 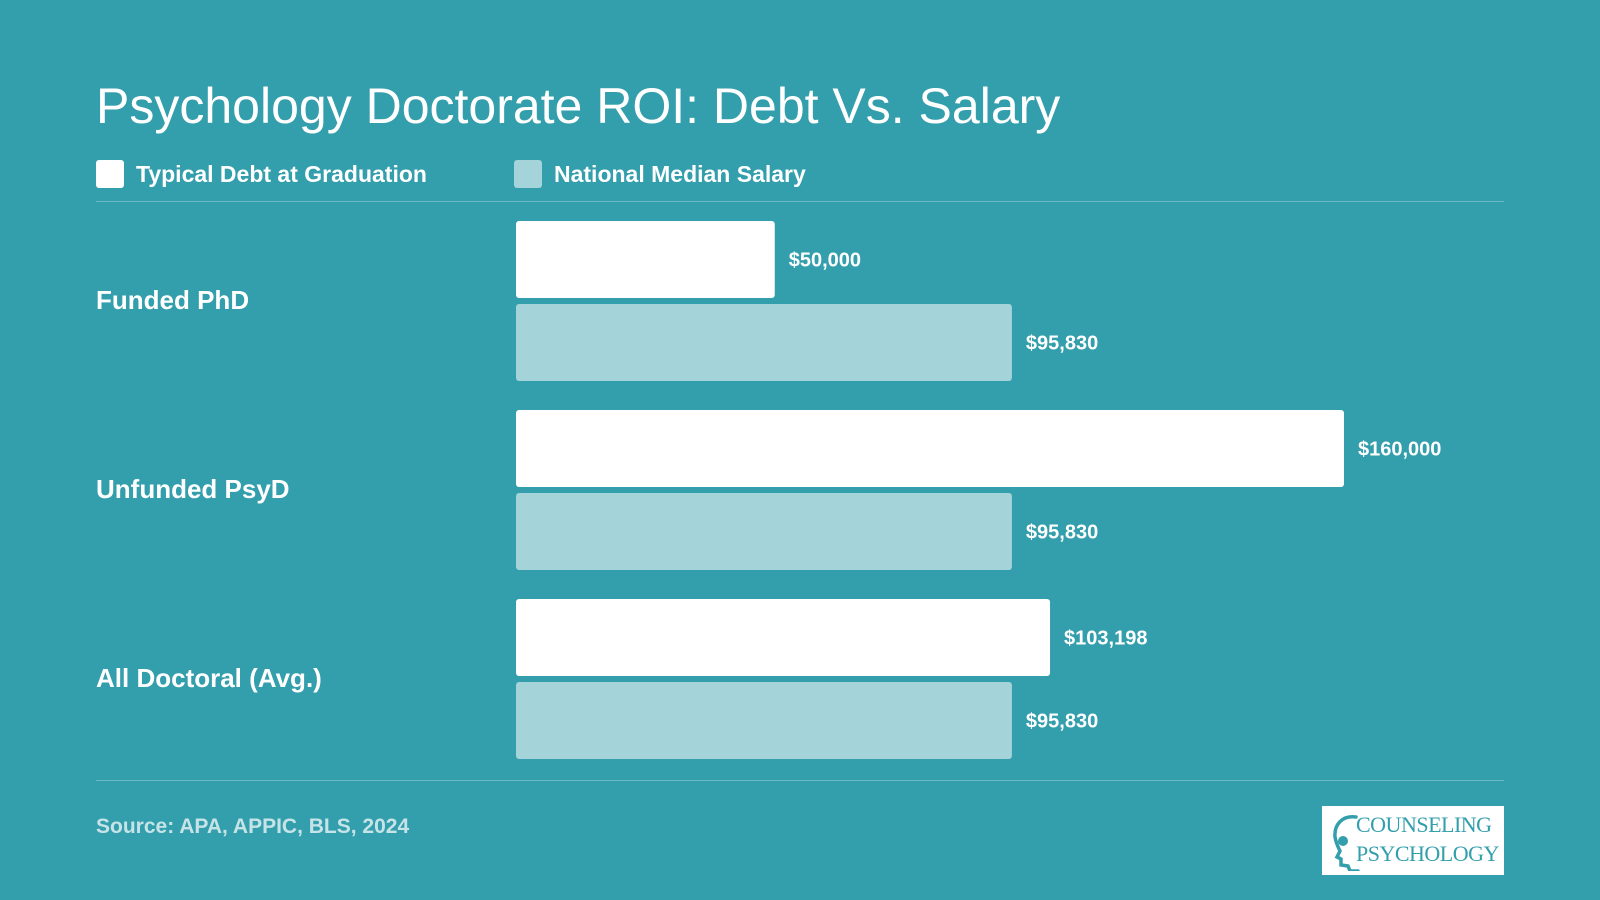 What do you see at coordinates (193, 489) in the screenshot?
I see `category-label: Unfunded PsyD` at bounding box center [193, 489].